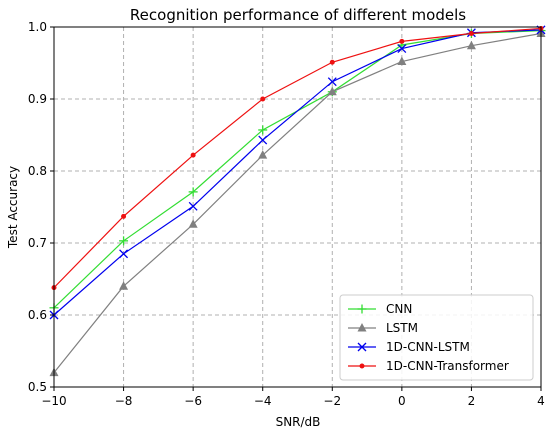  What do you see at coordinates (53, 401) in the screenshot?
I see `x-tick-label: −10` at bounding box center [53, 401].